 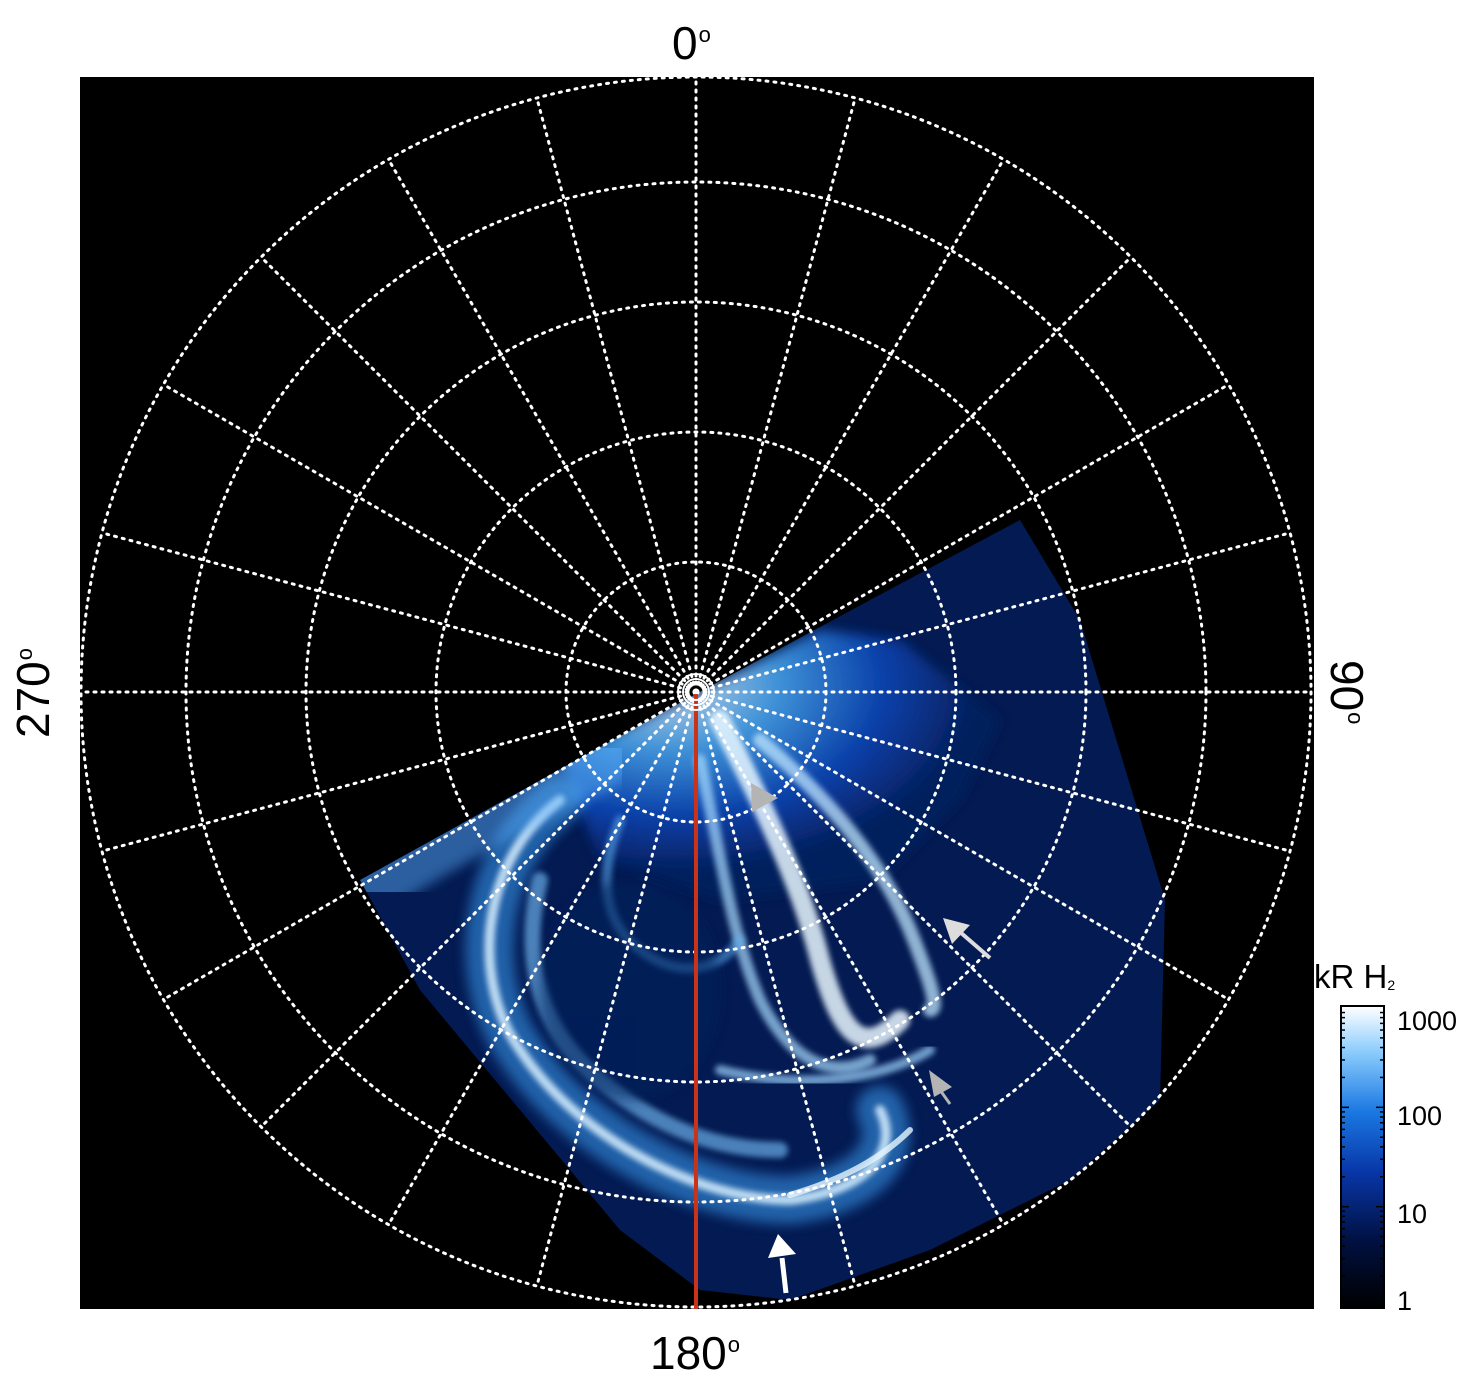 I want to click on colorbar-tick-1: 1, so click(x=1405, y=1301).